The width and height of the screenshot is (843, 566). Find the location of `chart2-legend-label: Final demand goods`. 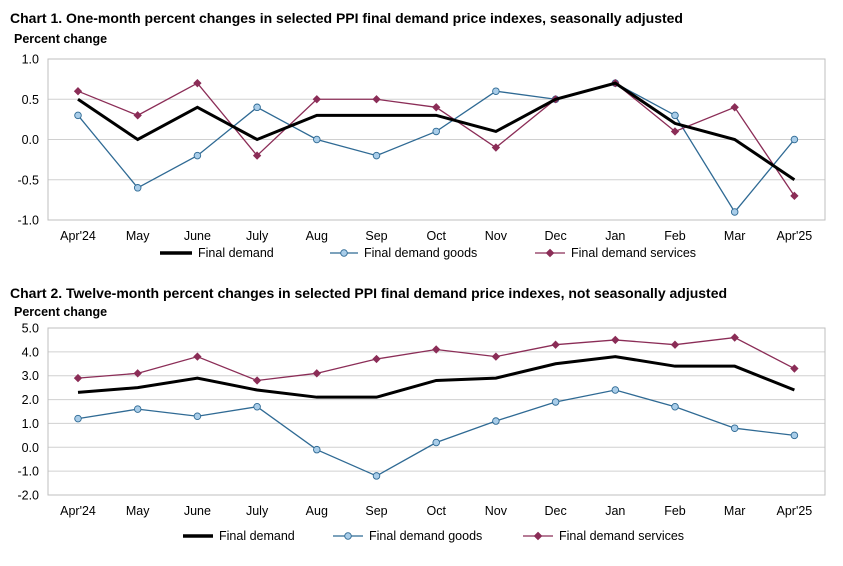

chart2-legend-label: Final demand goods is located at coordinates (426, 536).